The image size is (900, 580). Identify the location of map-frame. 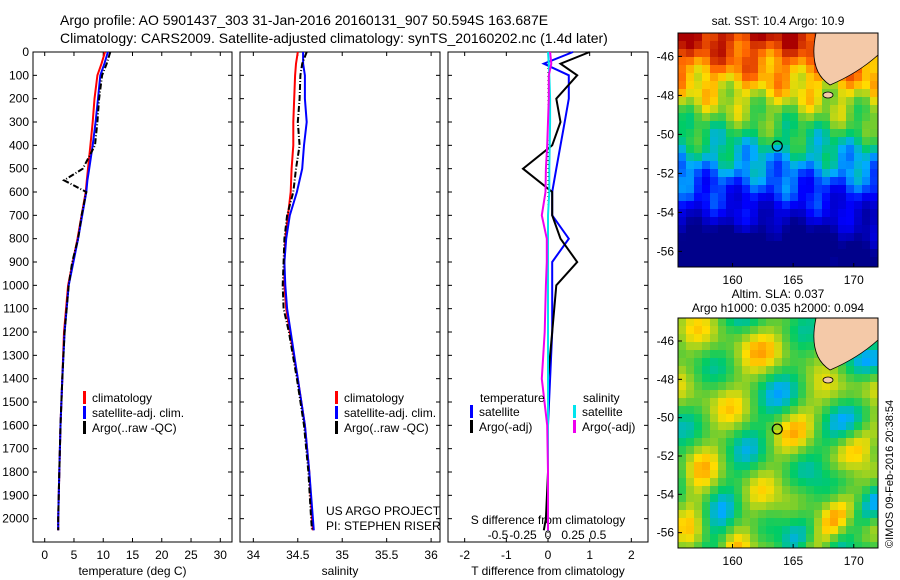
(778, 433).